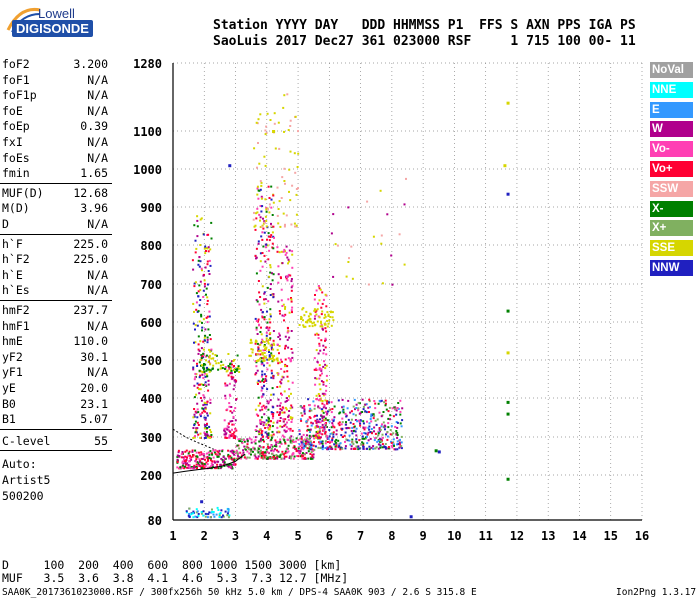  I want to click on x-tick-label: 15, so click(611, 536).